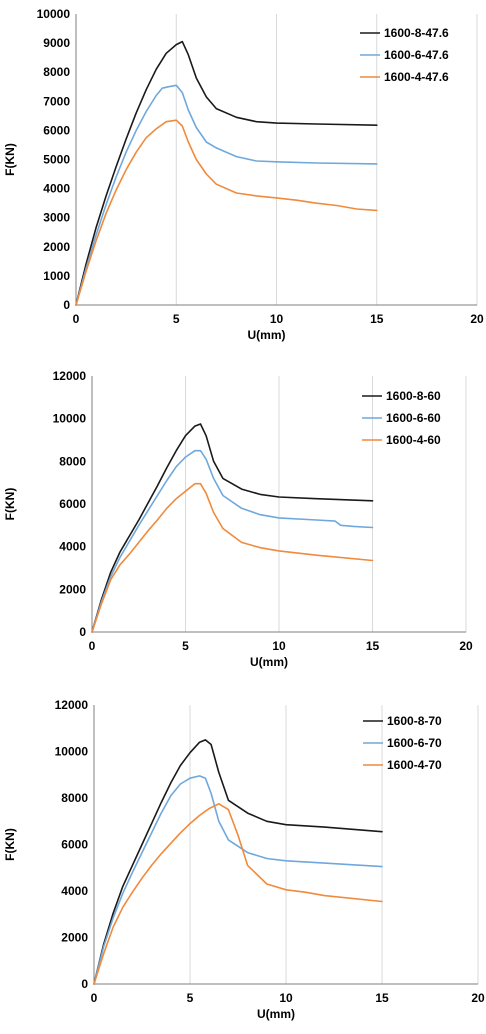  Describe the element at coordinates (416, 55) in the screenshot. I see `legend-label: 1600-6-47.6` at that location.